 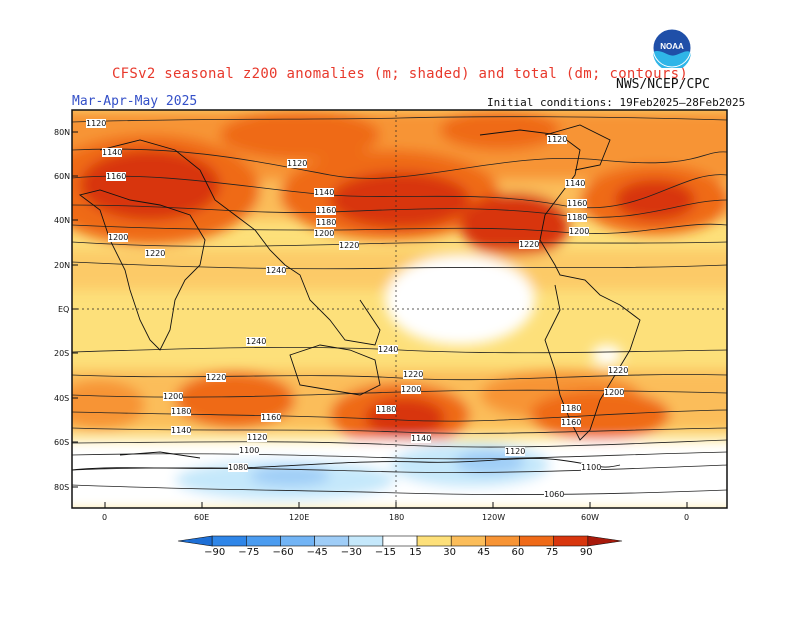 What do you see at coordinates (590, 517) in the screenshot?
I see `lon-label: 60W` at bounding box center [590, 517].